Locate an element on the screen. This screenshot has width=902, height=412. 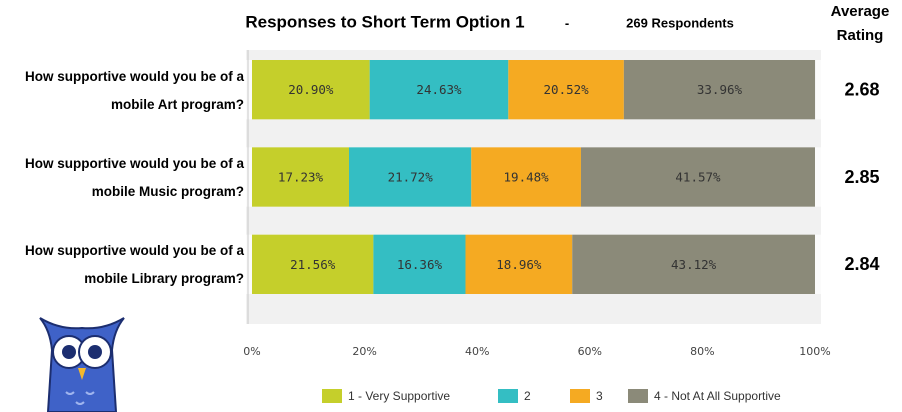
data-label: 21.56% is located at coordinates (313, 264).